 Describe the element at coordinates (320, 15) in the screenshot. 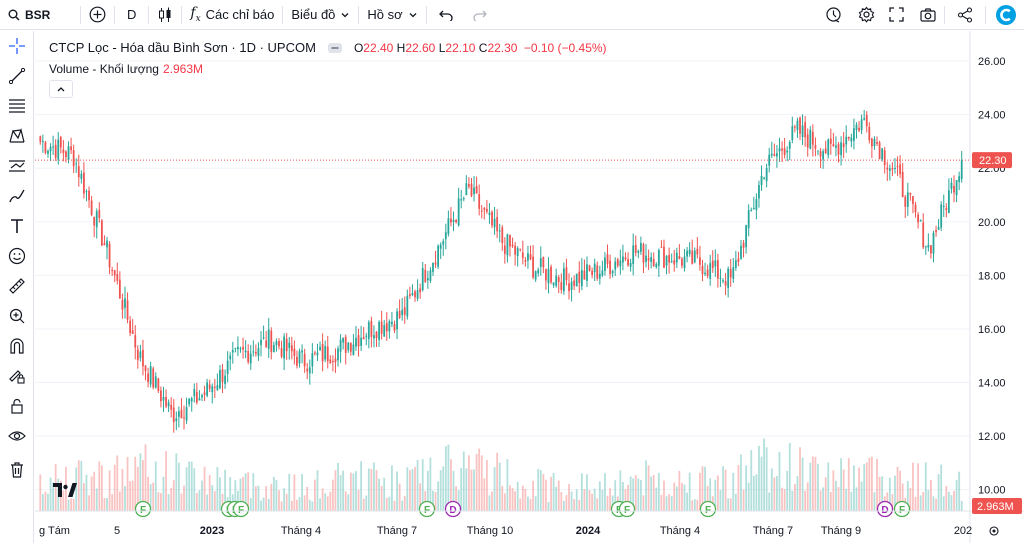

I see `chart-type-dropdown: Biểu đồ` at that location.